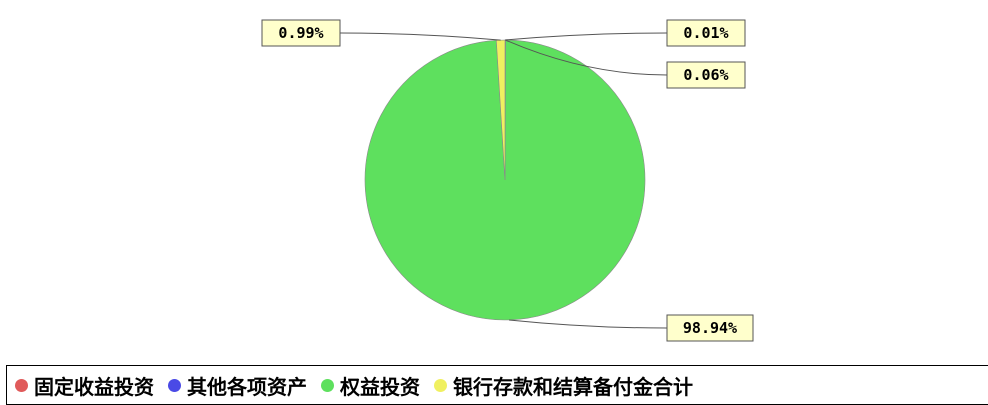 The image size is (988, 405). I want to click on legend-item: 固定收益投资, so click(84, 385).